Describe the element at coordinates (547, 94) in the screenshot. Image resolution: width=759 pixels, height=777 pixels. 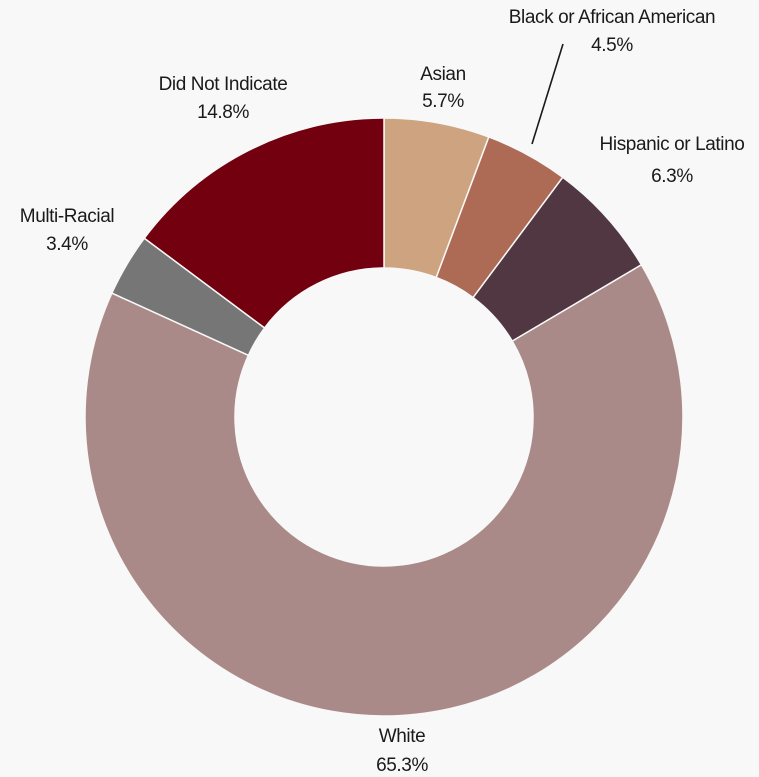
I see `leader-line-black-or-african-american` at that location.